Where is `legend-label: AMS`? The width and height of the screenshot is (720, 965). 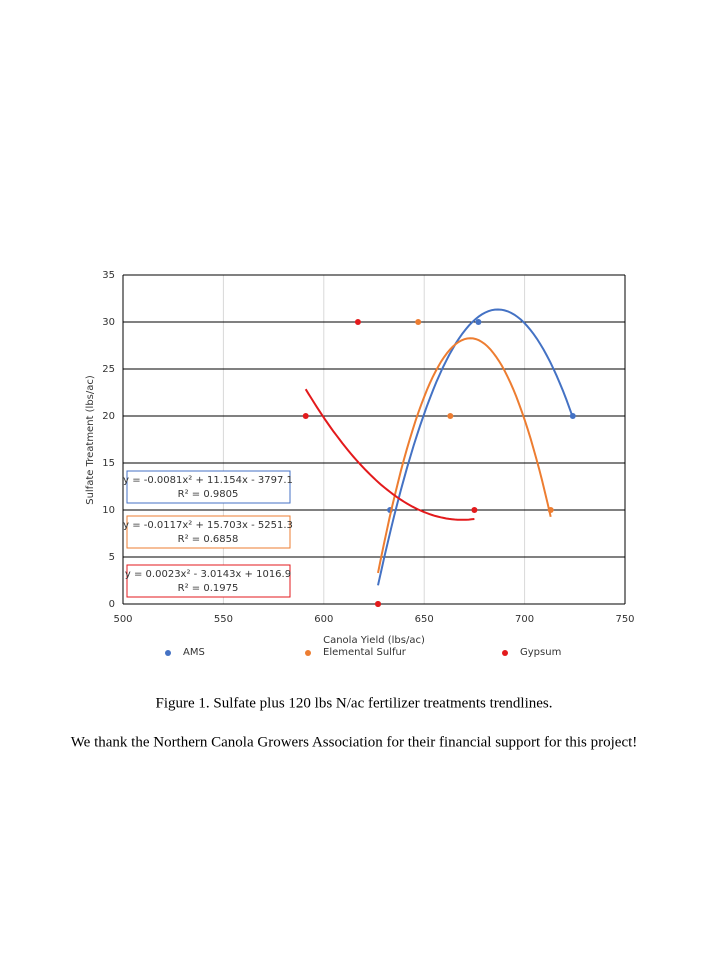
legend-label: AMS is located at coordinates (194, 652).